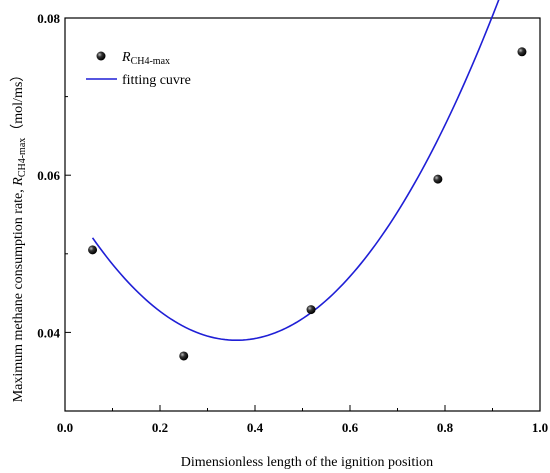  I want to click on y-axis-title-var: R, so click(18, 182).